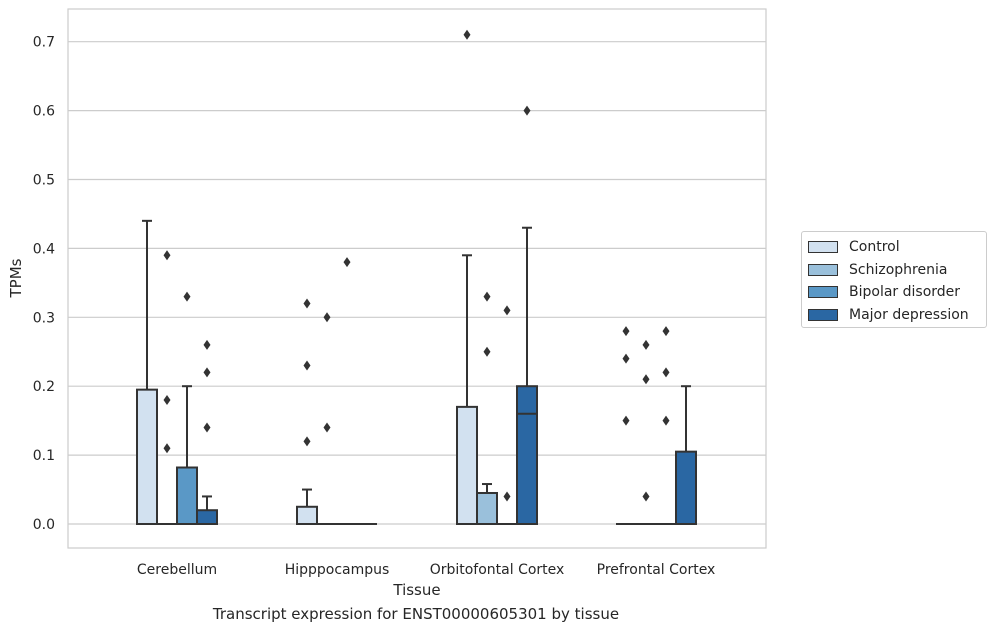 The image size is (997, 634). Describe the element at coordinates (905, 292) in the screenshot. I see `legend-label: Bipolar disorder` at that location.